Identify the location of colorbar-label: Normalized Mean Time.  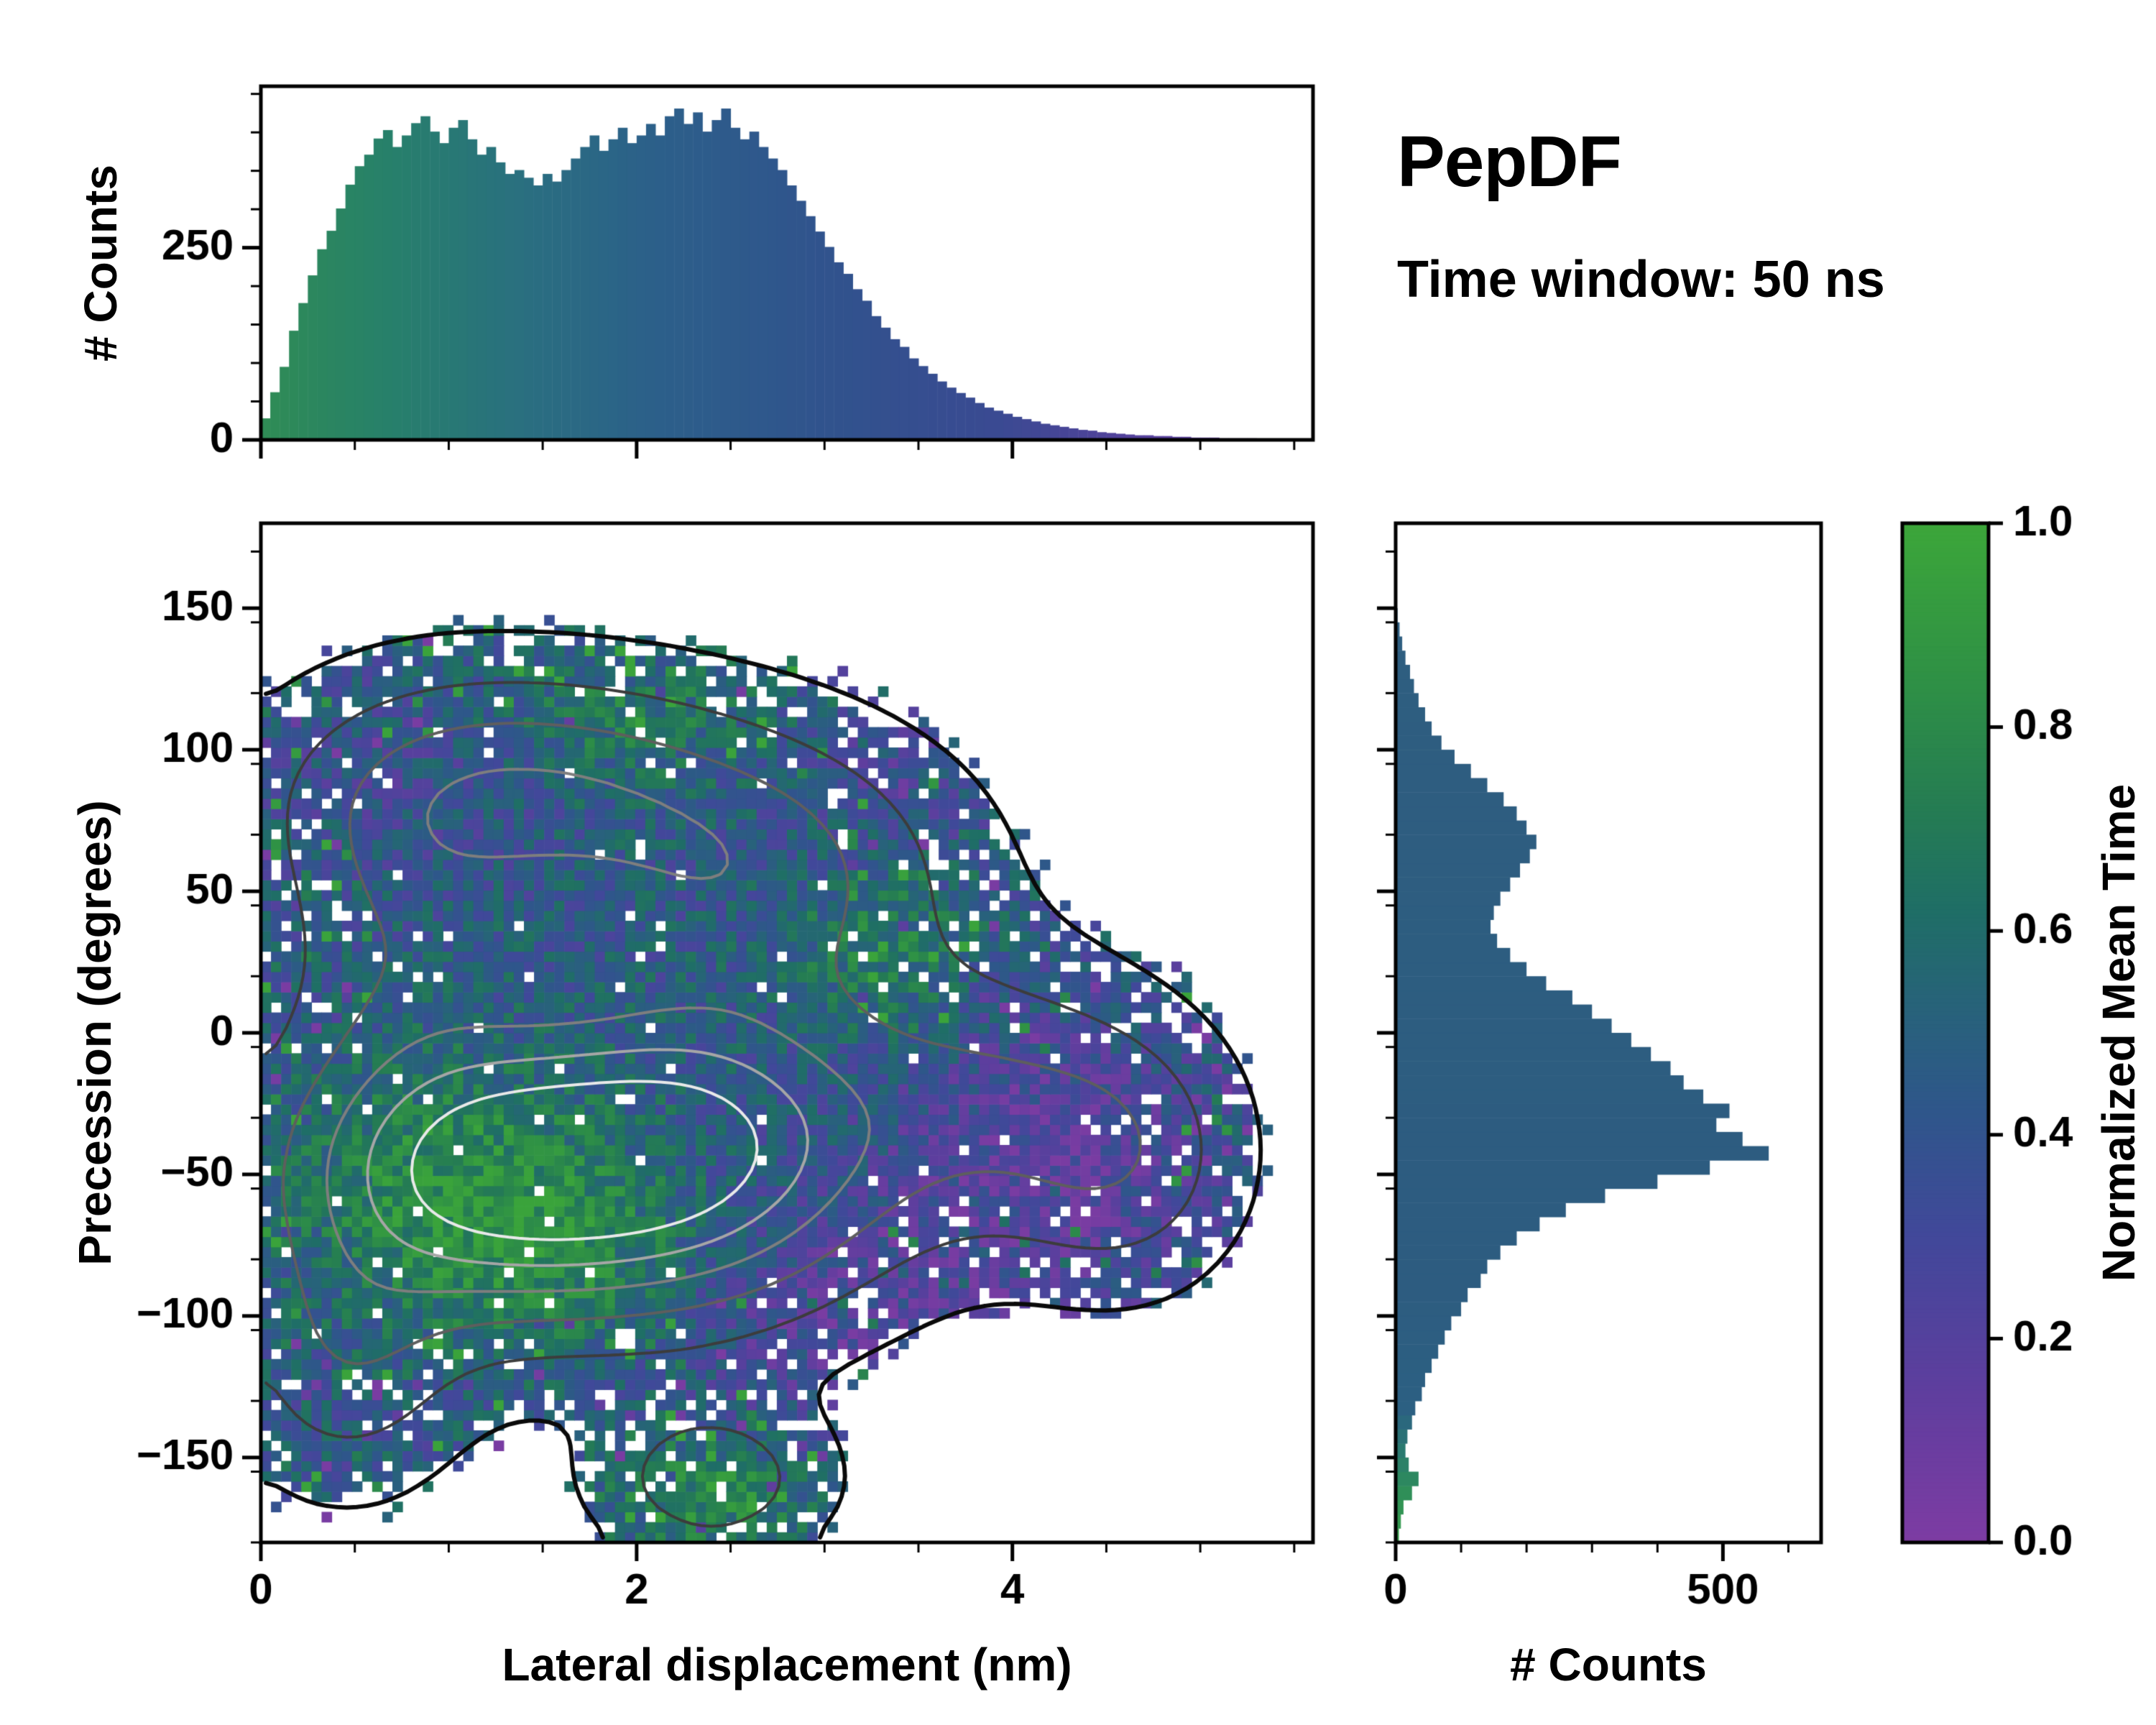
(2119, 1032).